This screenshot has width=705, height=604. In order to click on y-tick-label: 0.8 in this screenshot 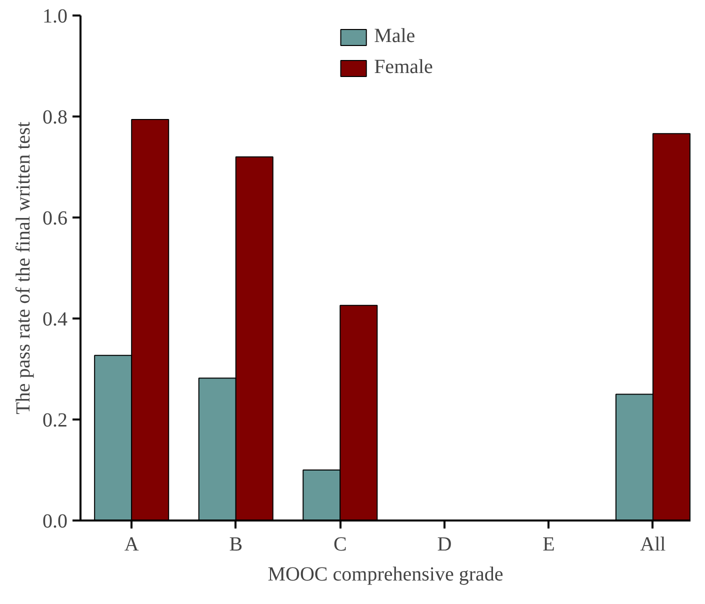, I will do `click(55, 117)`.